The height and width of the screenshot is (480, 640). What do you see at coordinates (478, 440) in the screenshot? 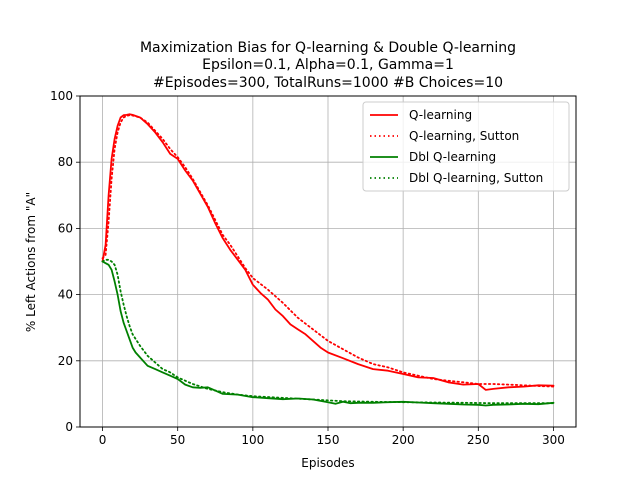
I see `x-tick-label: 250` at bounding box center [478, 440].